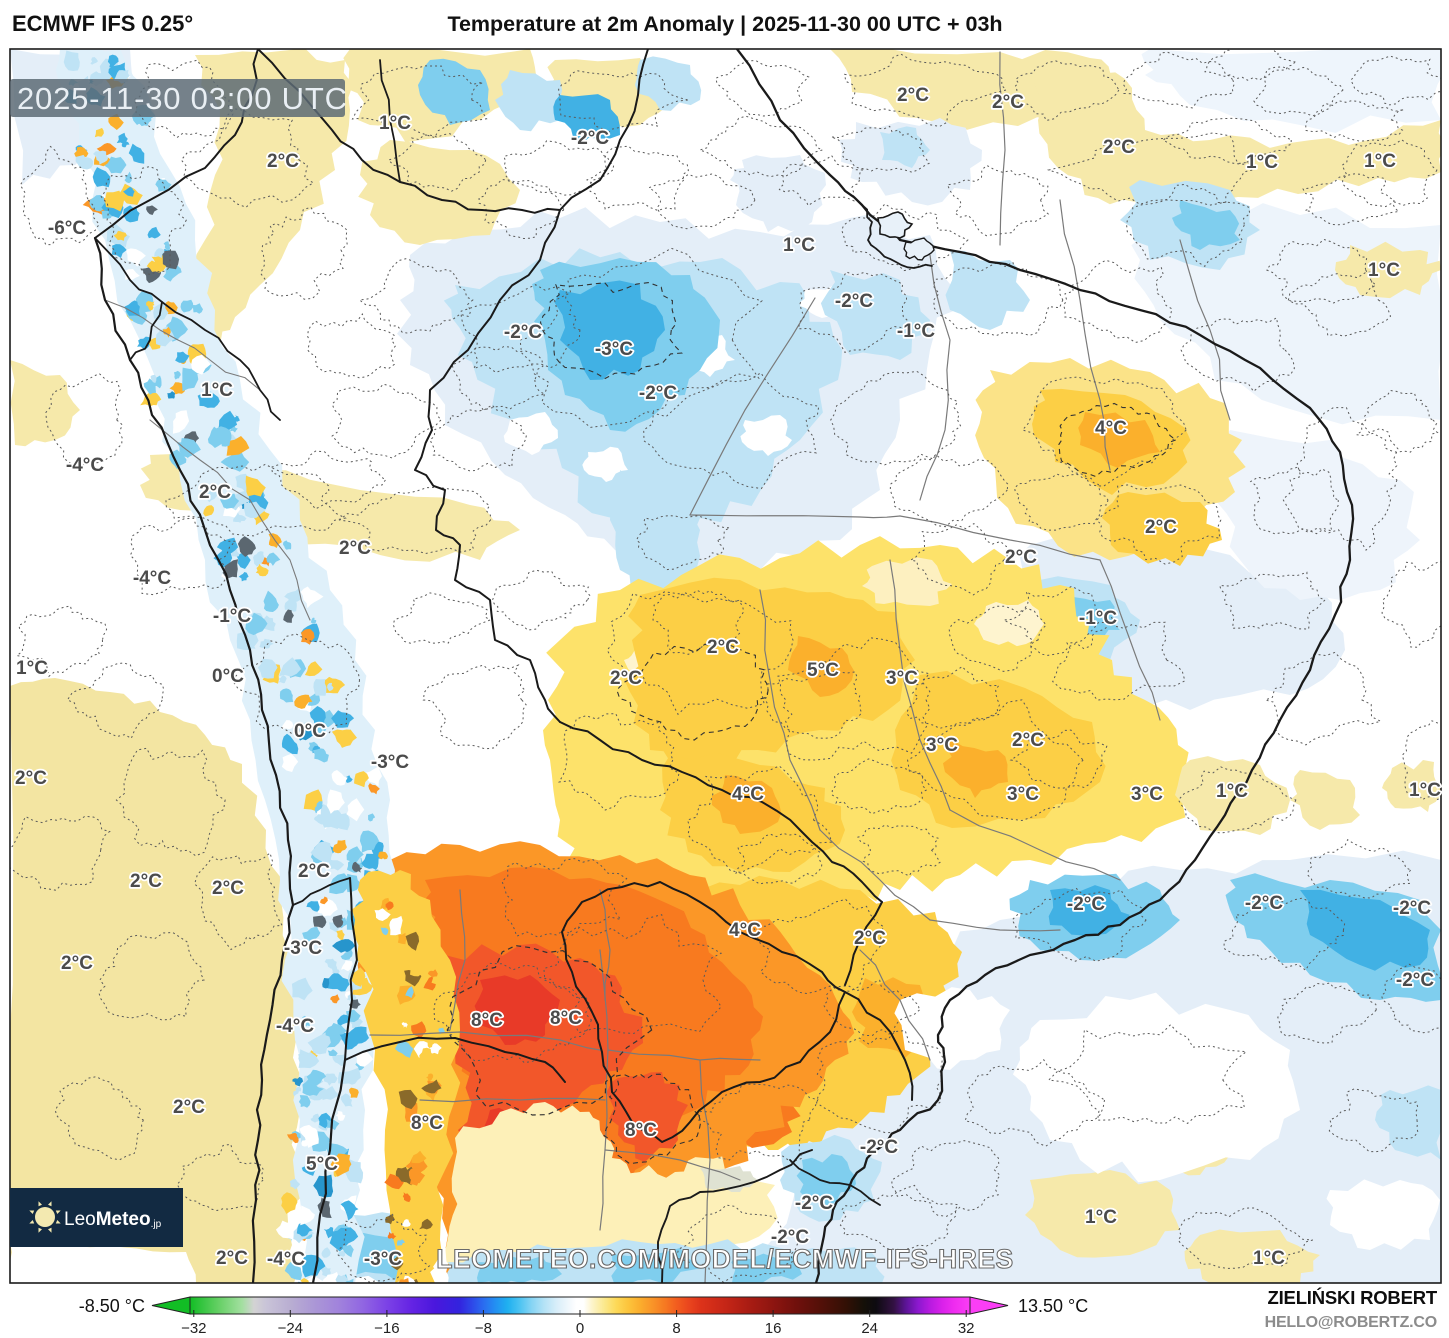 This screenshot has height=1338, width=1449. Describe the element at coordinates (113, 1219) in the screenshot. I see `svg-text: LeoMeteo.jp` at that location.